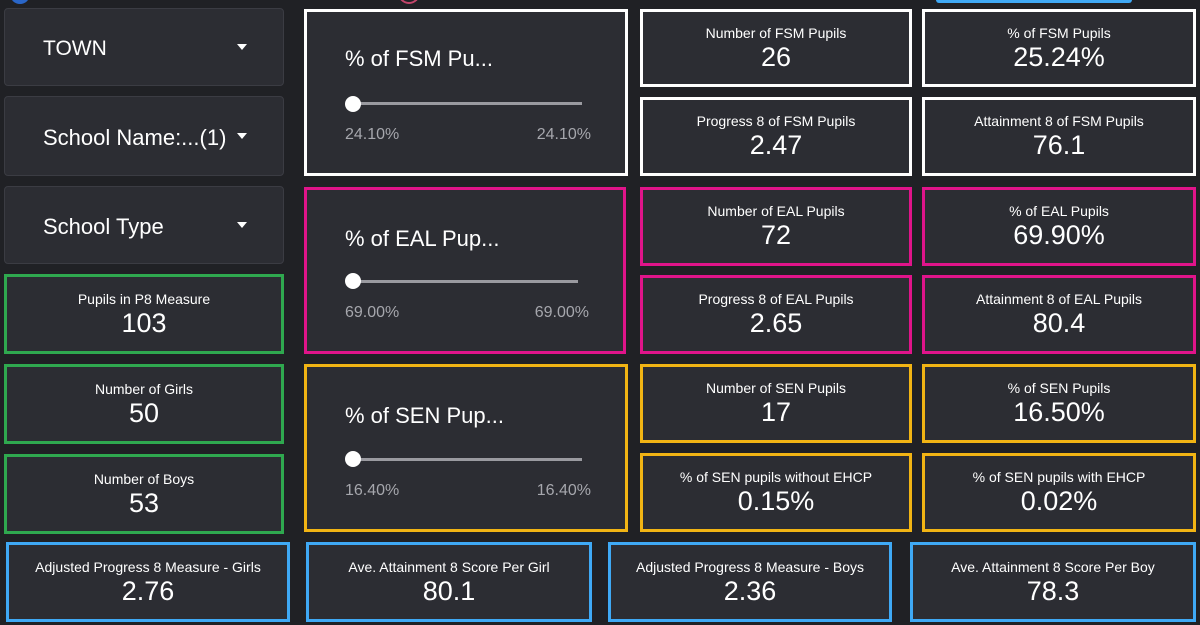 This screenshot has width=1200, height=625. What do you see at coordinates (144, 298) in the screenshot?
I see `pupils-p8-label: Pupils in P8 Measure` at bounding box center [144, 298].